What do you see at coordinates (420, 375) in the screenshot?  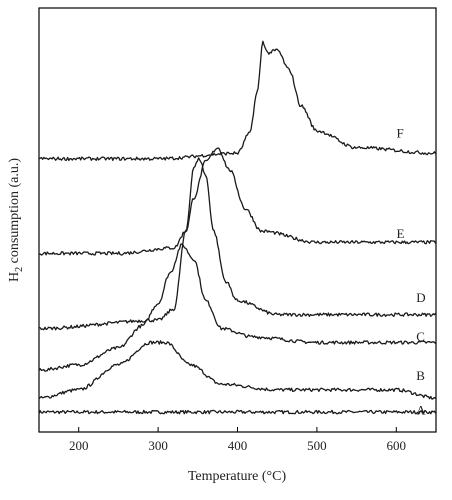 I see `series-label-B: B` at bounding box center [420, 375].